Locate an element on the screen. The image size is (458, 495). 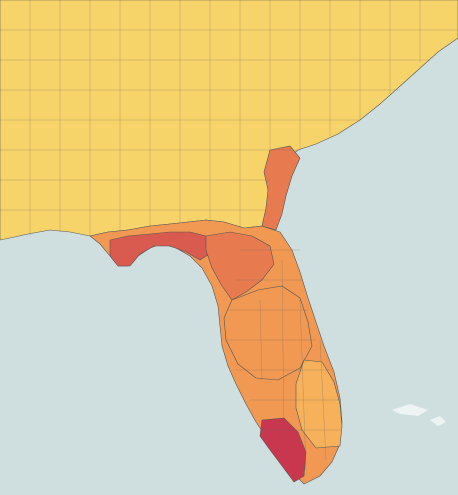
region-atlantic-coast is located at coordinates (281, 188).